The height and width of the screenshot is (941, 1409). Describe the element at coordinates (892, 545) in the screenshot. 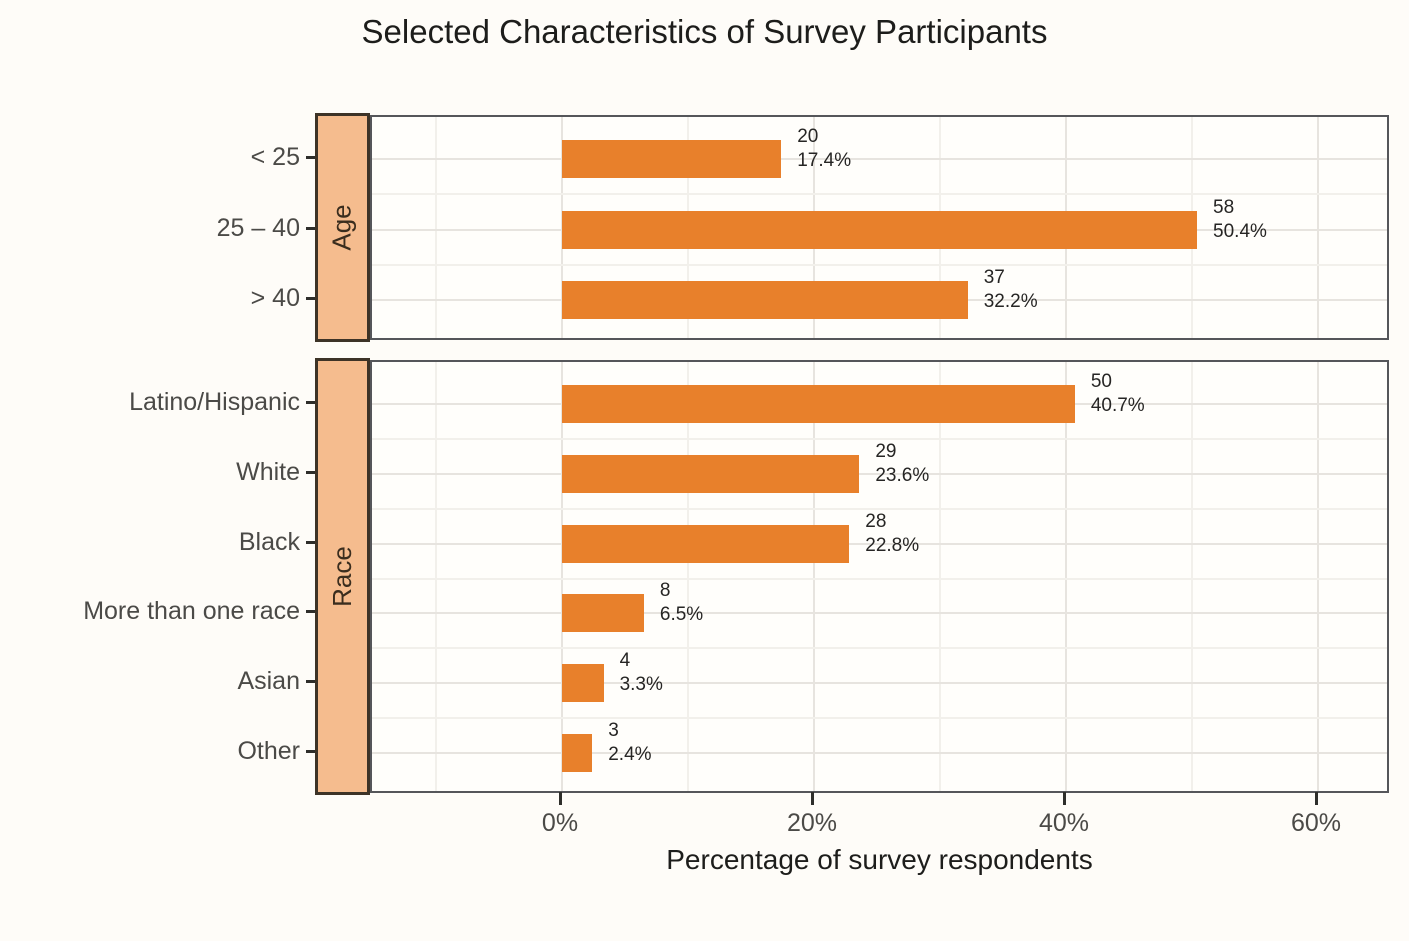

I see `bar-percent: 22.8%` at that location.